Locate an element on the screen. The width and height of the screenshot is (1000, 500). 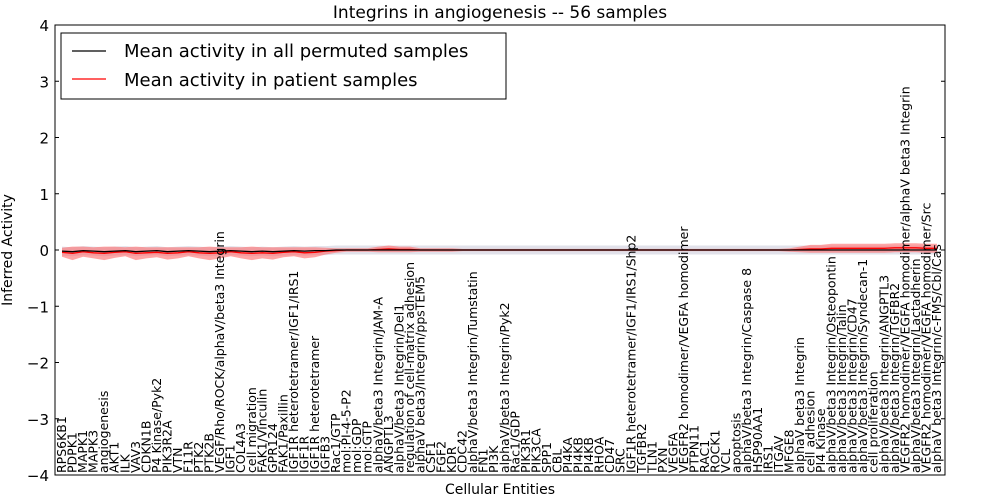
x-tick-label: IGFB3 is located at coordinates (325, 454).